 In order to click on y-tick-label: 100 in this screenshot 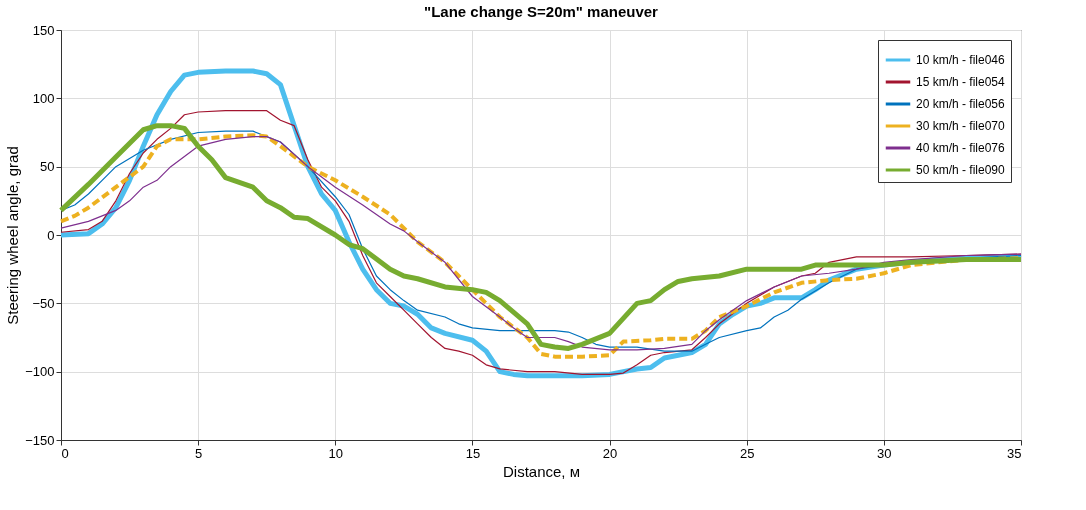, I will do `click(43, 98)`.